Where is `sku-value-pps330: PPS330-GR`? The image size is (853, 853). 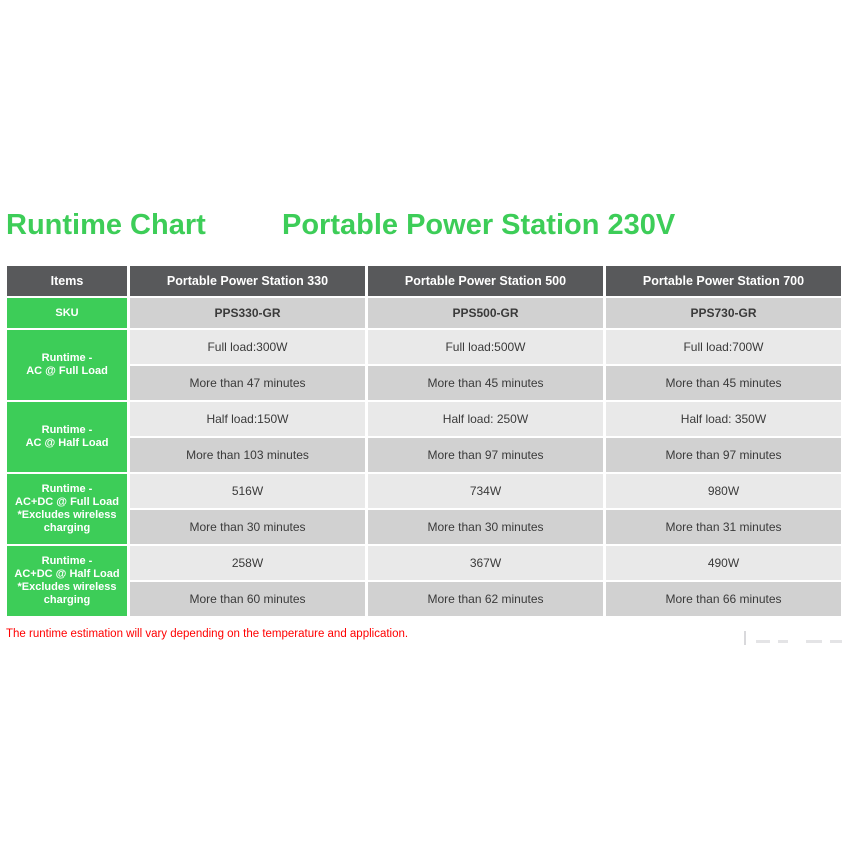
sku-value-pps330: PPS330-GR is located at coordinates (247, 313).